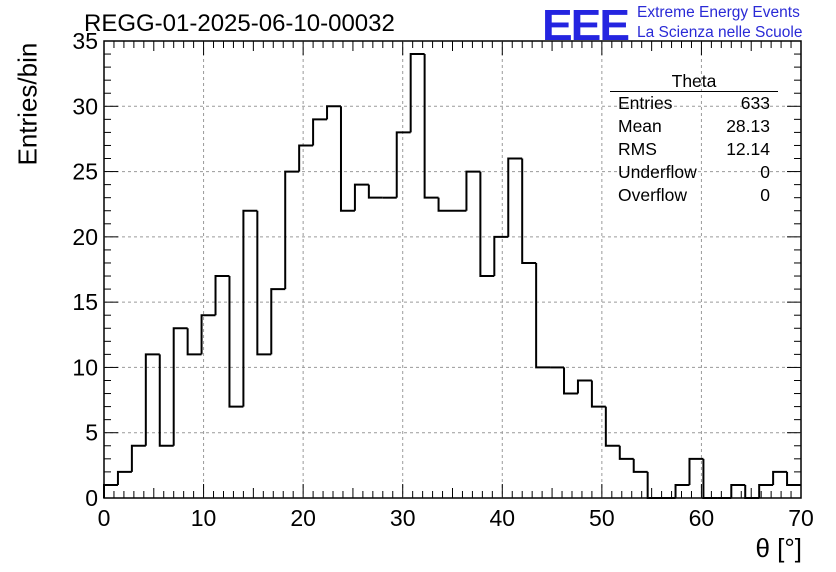  What do you see at coordinates (403, 518) in the screenshot?
I see `x-tick-label: 30` at bounding box center [403, 518].